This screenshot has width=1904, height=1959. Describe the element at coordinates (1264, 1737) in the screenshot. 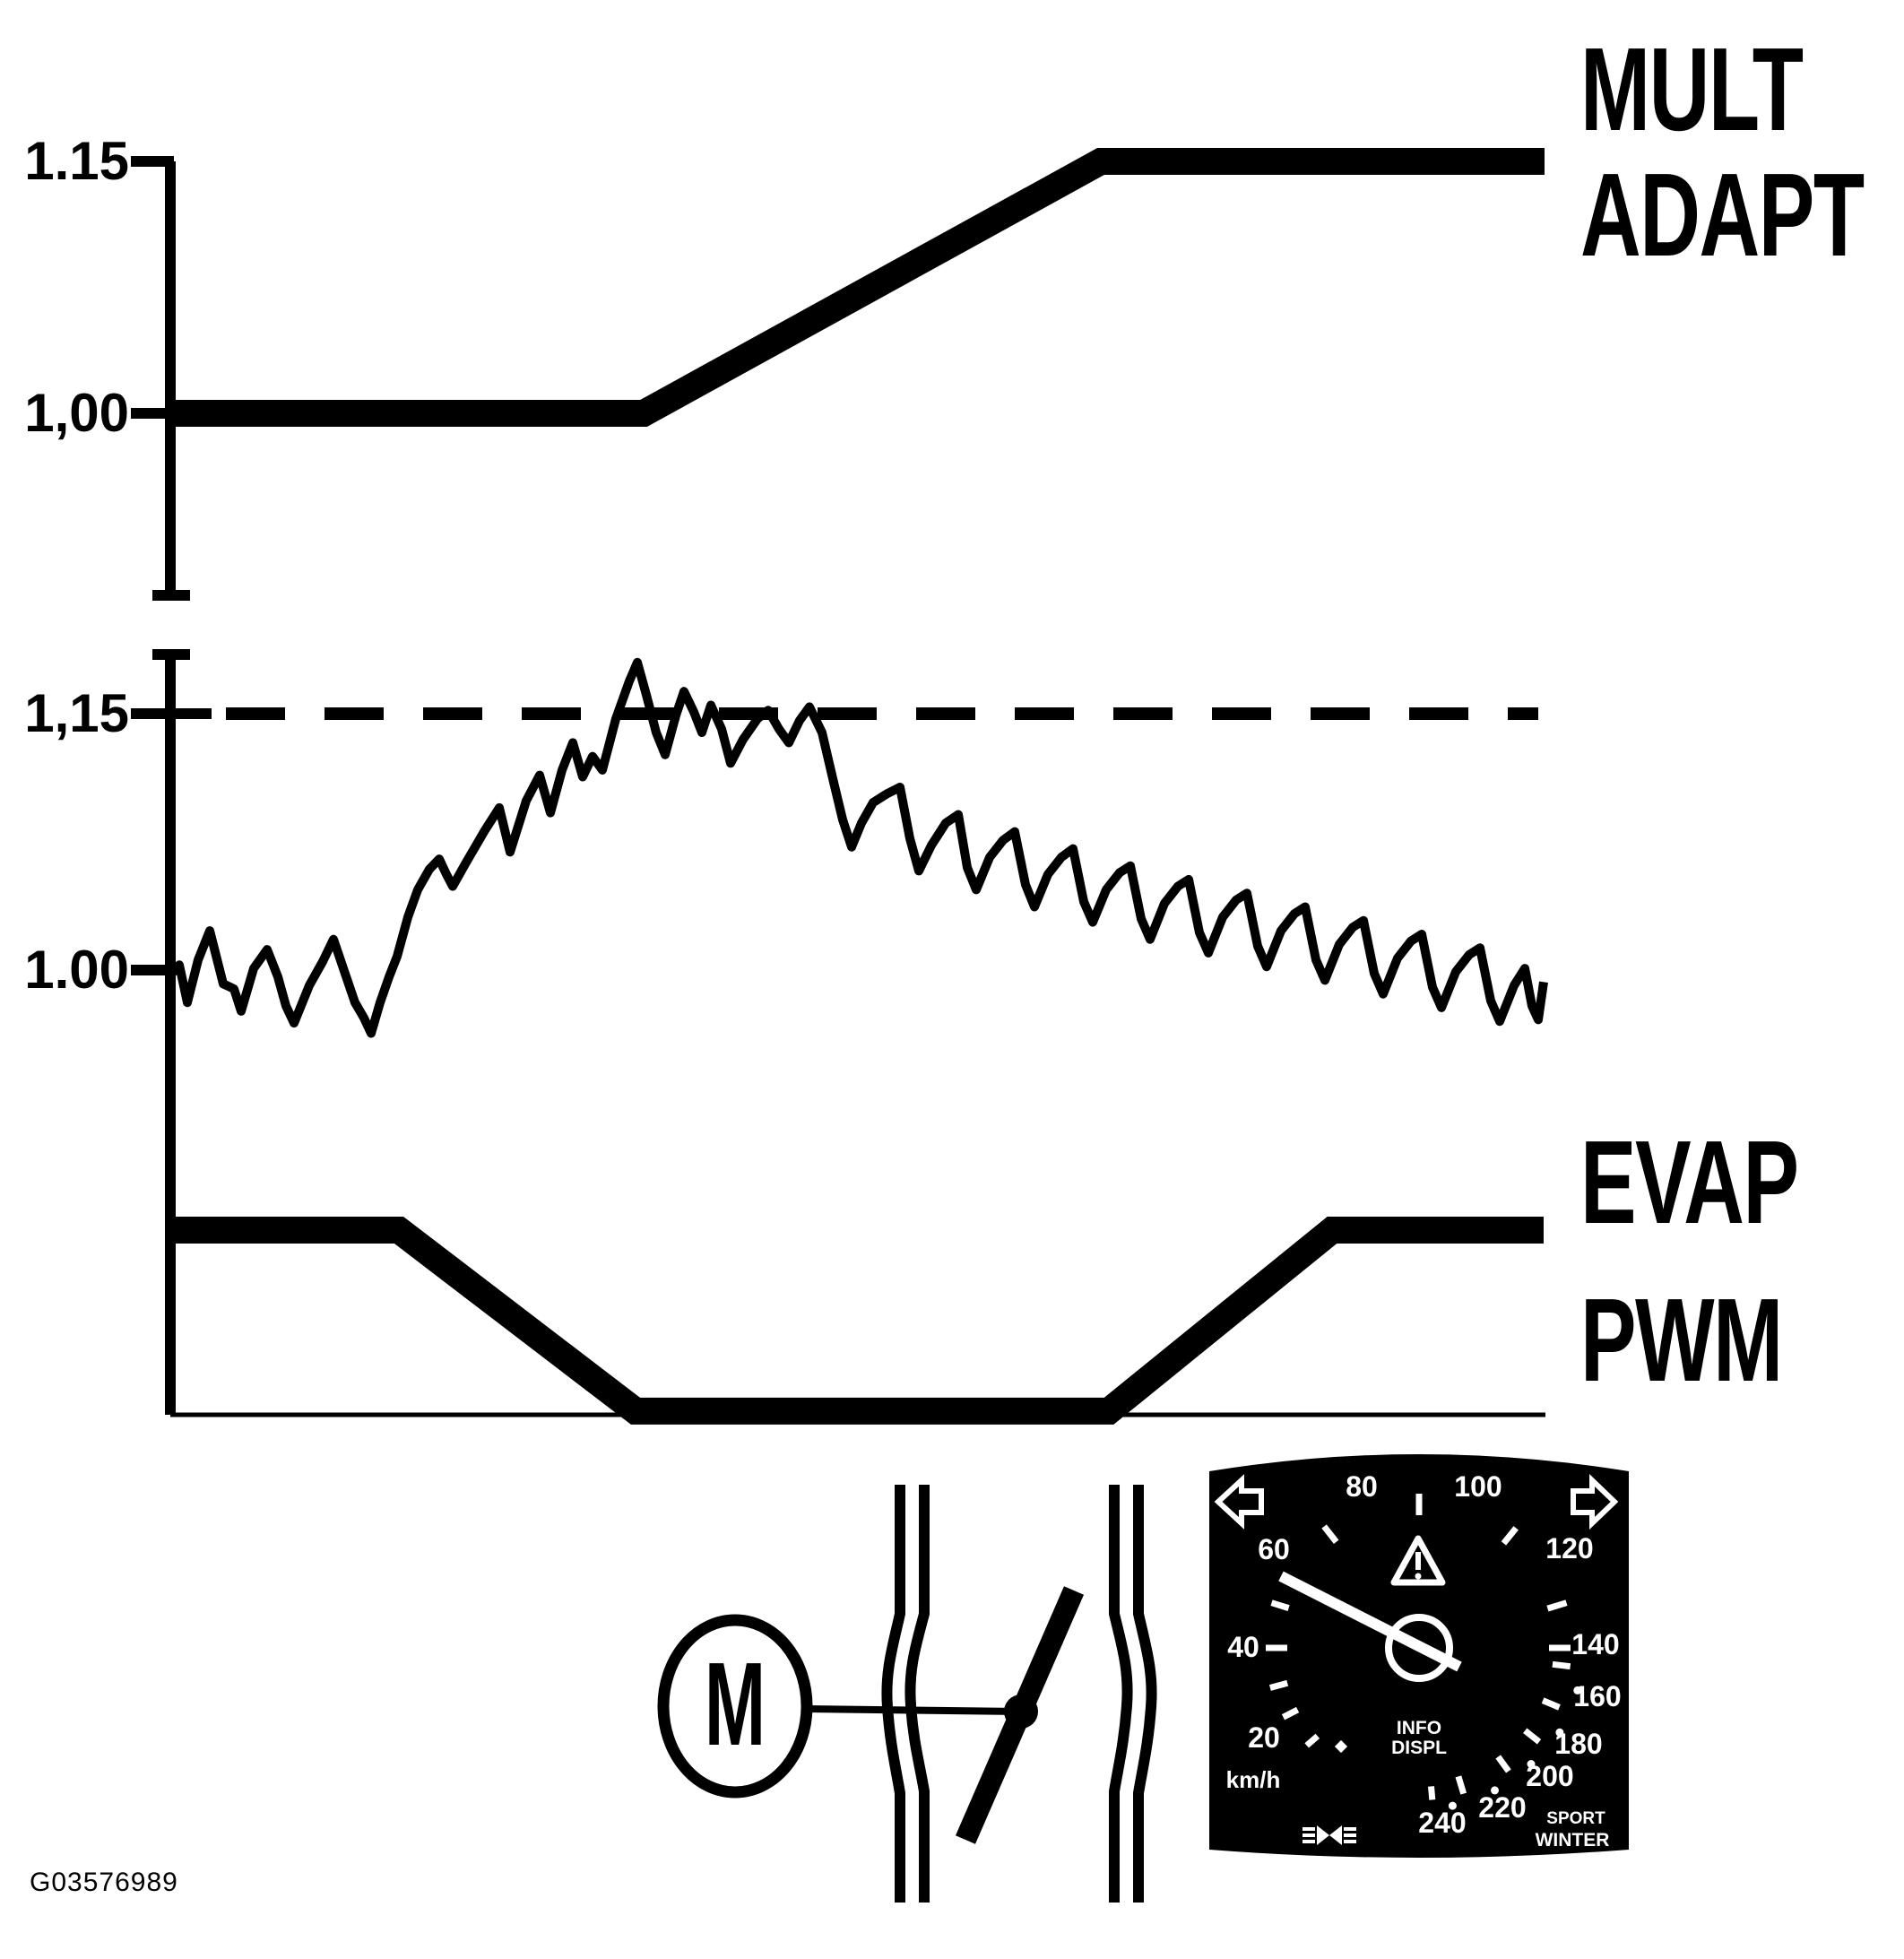

I see `dial-label-20: 20` at that location.